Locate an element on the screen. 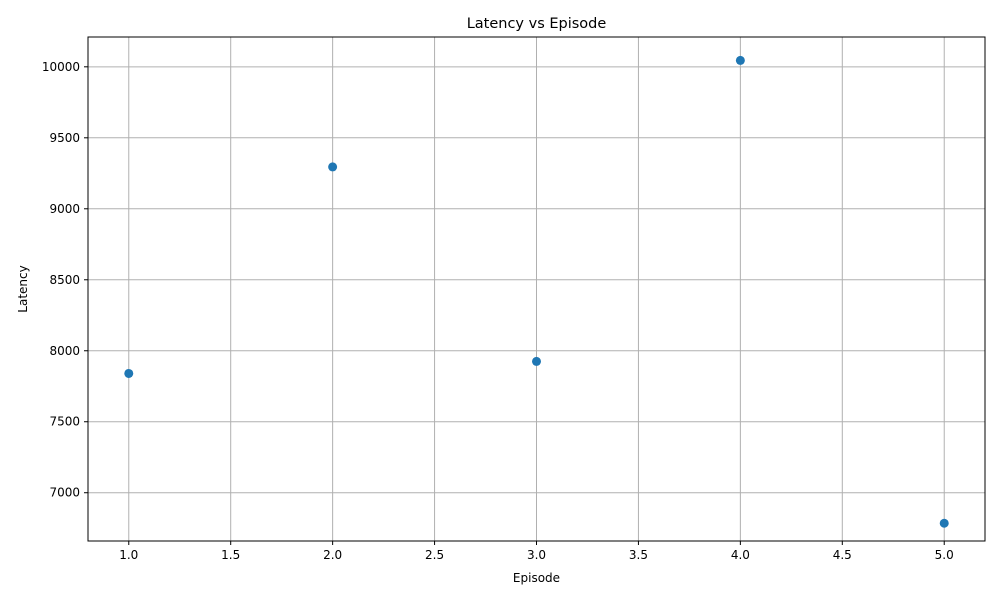 Image resolution: width=1000 pixels, height=600 pixels. y-tick-label: 9000 is located at coordinates (64, 209).